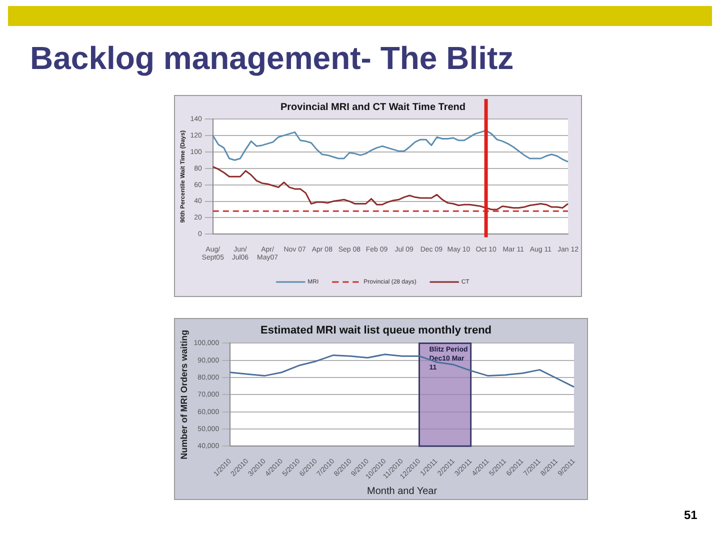 The image size is (720, 540). What do you see at coordinates (376, 330) in the screenshot?
I see `chart-title: Estimated MRI wait list queue monthly trend` at bounding box center [376, 330].